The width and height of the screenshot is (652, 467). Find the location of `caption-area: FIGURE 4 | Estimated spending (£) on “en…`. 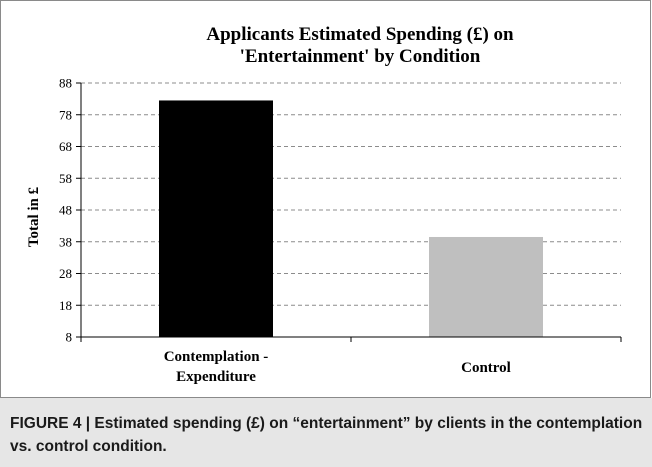

caption-area: FIGURE 4 | Estimated spending (£) on “en… is located at coordinates (326, 432).